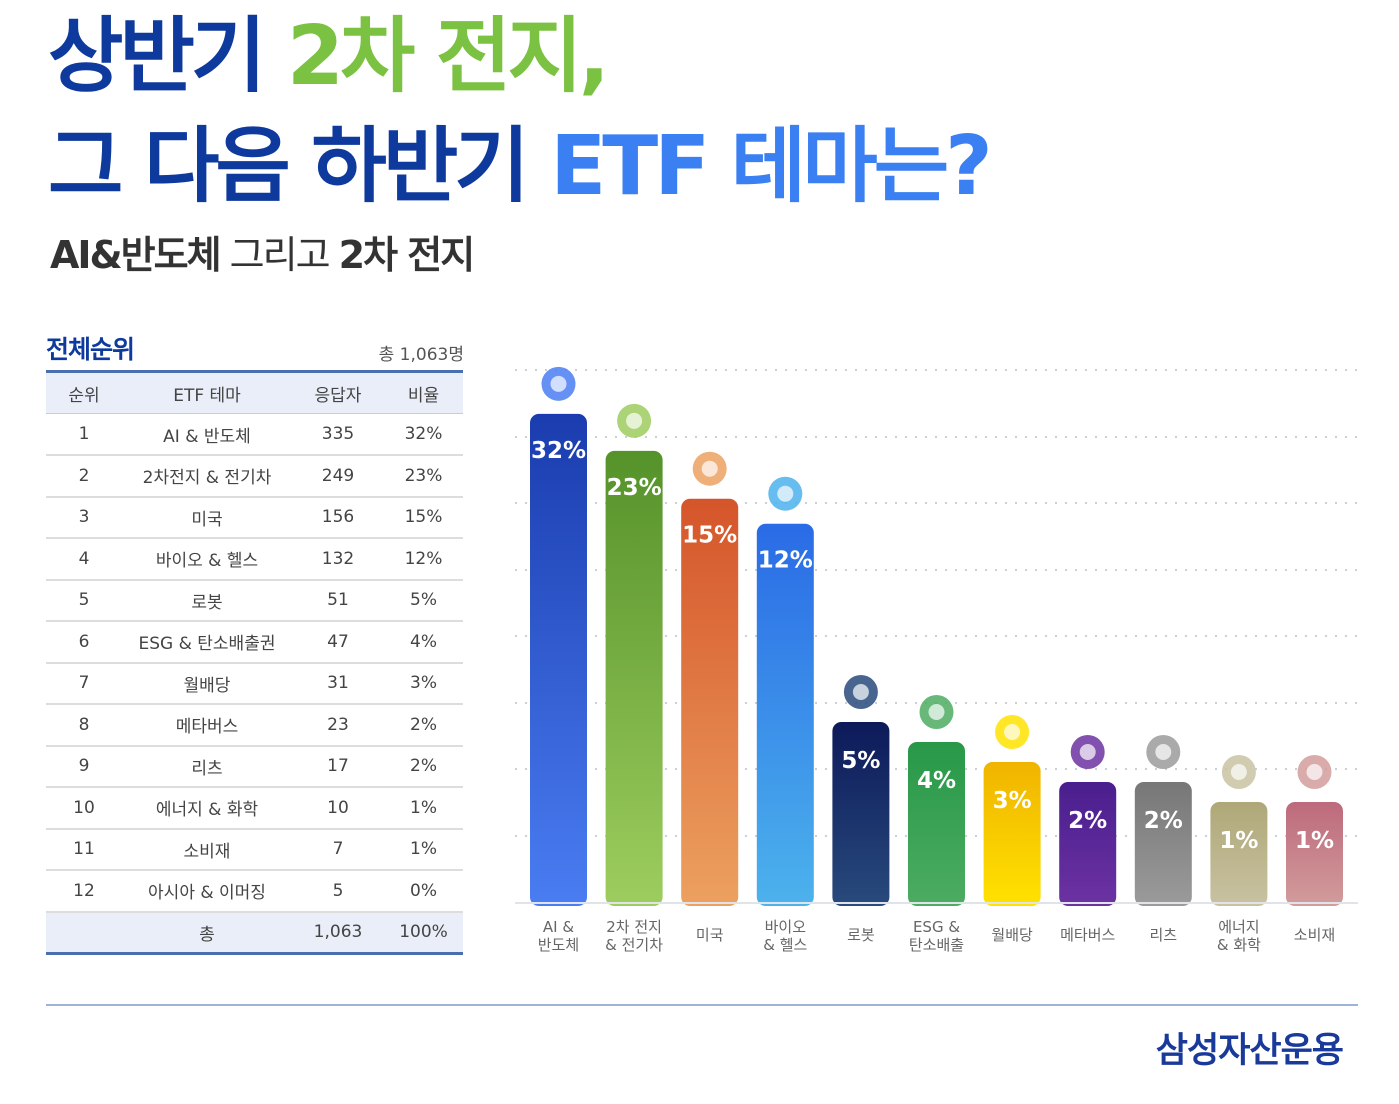 The width and height of the screenshot is (1399, 1104). I want to click on category-label: AI &, so click(558, 927).